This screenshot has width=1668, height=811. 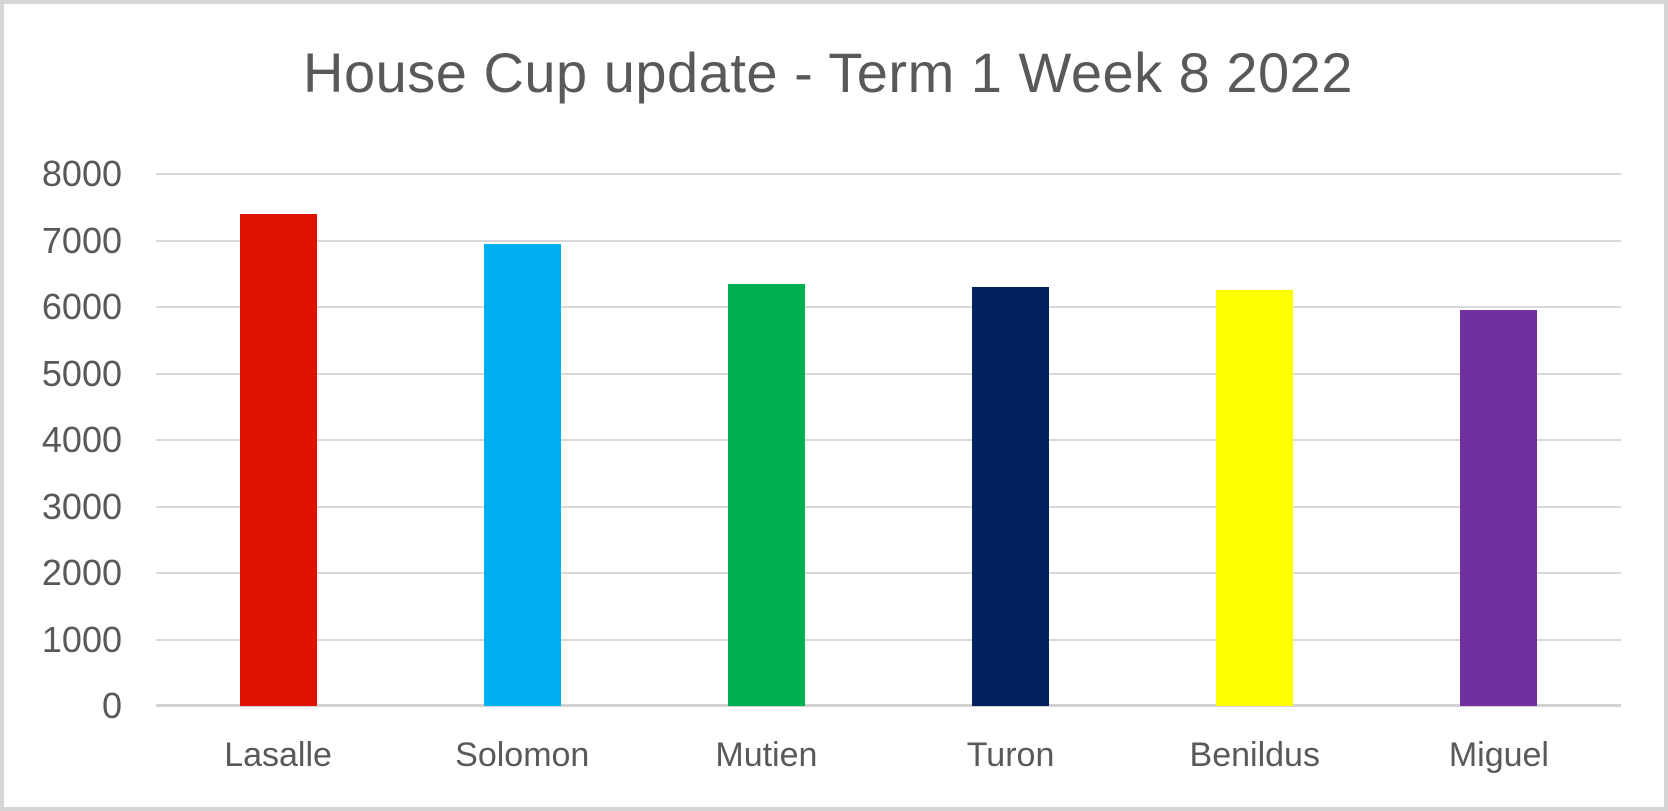 I want to click on y-axis-tick-label: 6000, so click(x=81, y=306).